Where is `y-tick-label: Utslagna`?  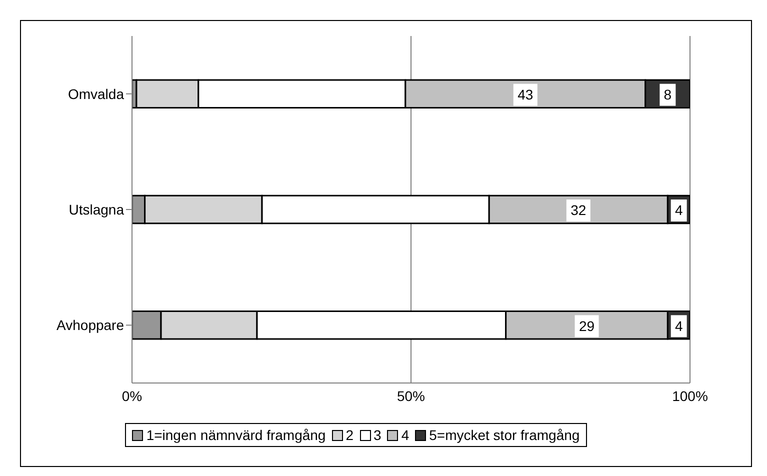
y-tick-label: Utslagna is located at coordinates (96, 209).